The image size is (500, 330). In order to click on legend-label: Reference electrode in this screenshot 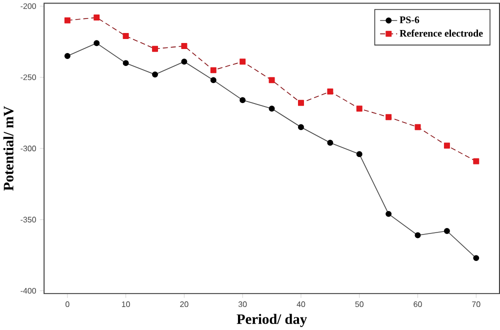, I will do `click(441, 33)`.